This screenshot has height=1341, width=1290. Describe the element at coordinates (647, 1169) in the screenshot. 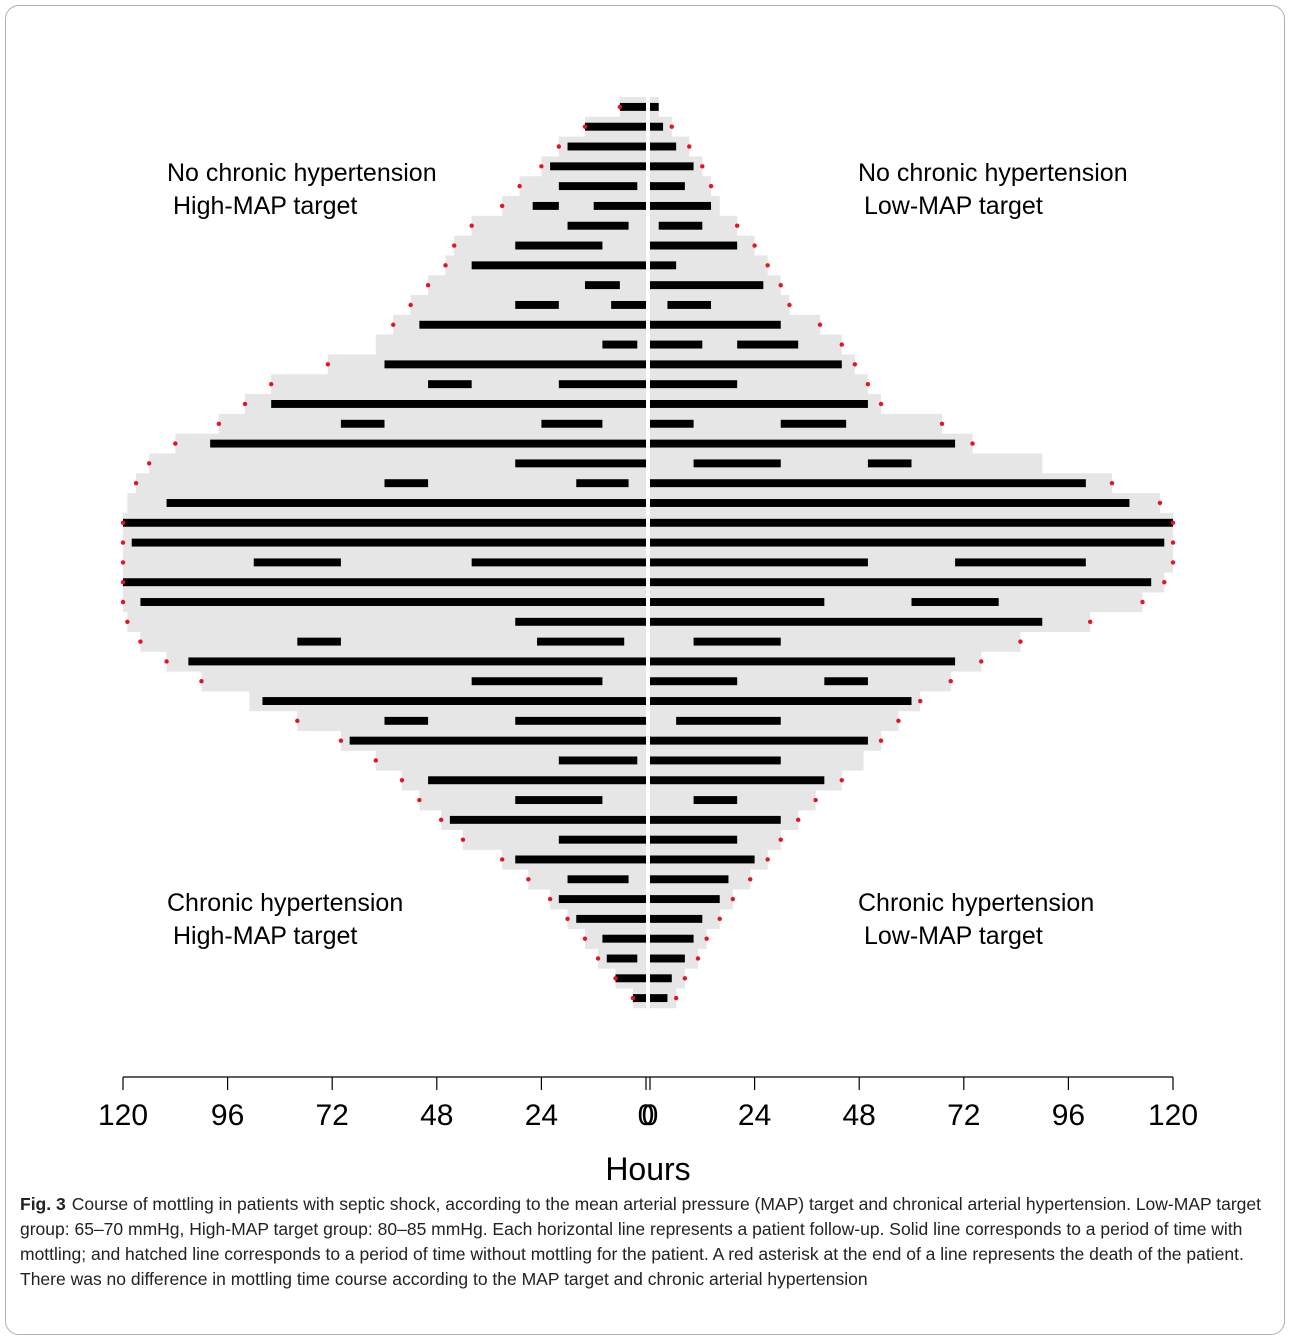

I see `x-axis-label: Hours` at that location.